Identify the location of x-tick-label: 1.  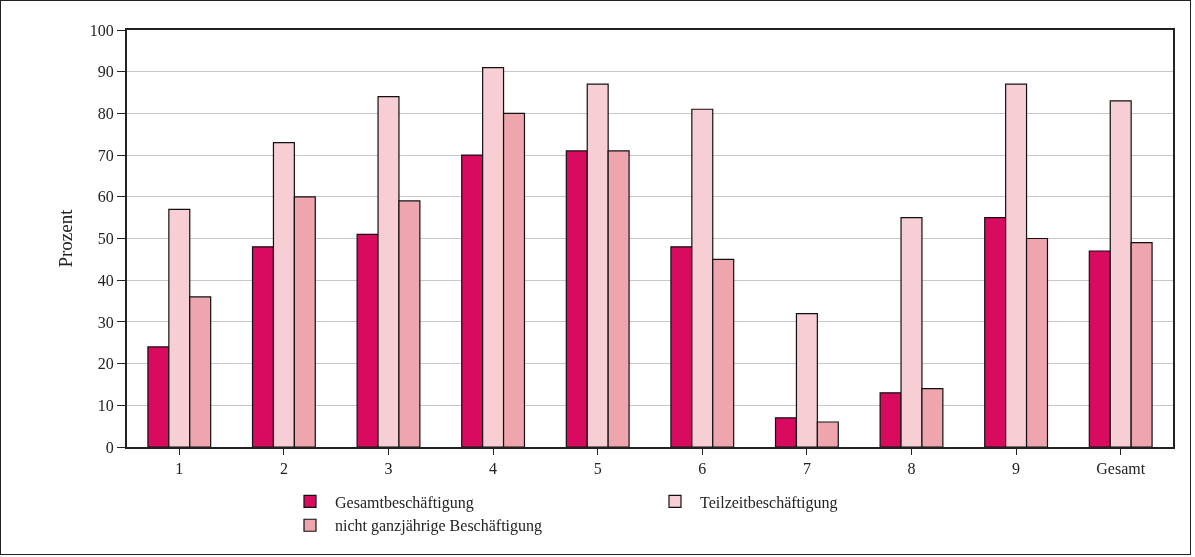
(179, 469).